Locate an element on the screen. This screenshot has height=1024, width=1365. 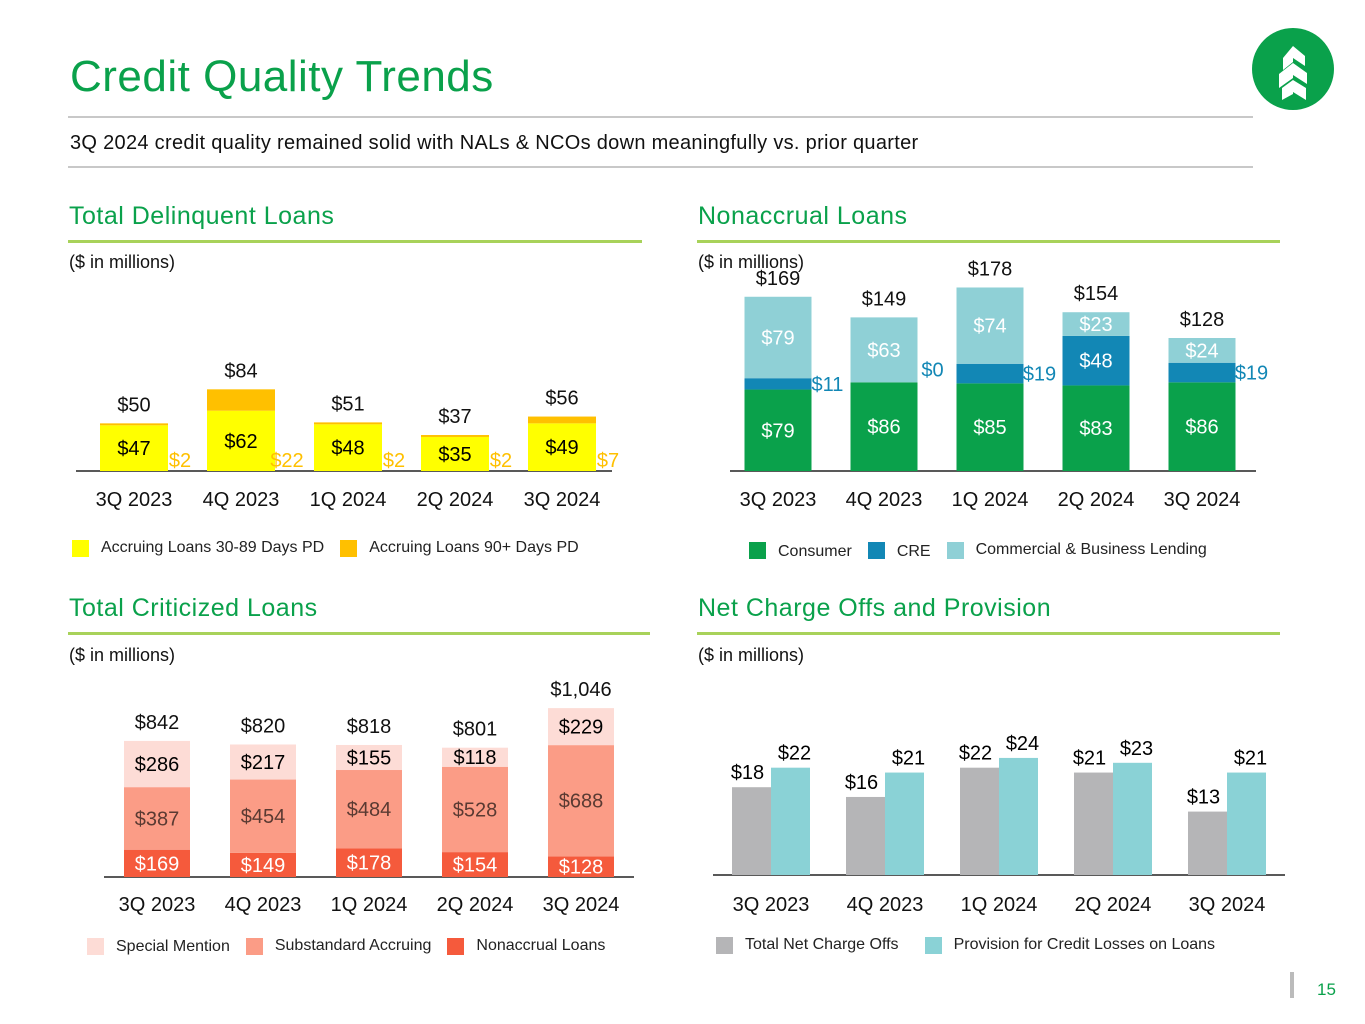
data-label: $79 is located at coordinates (777, 338).